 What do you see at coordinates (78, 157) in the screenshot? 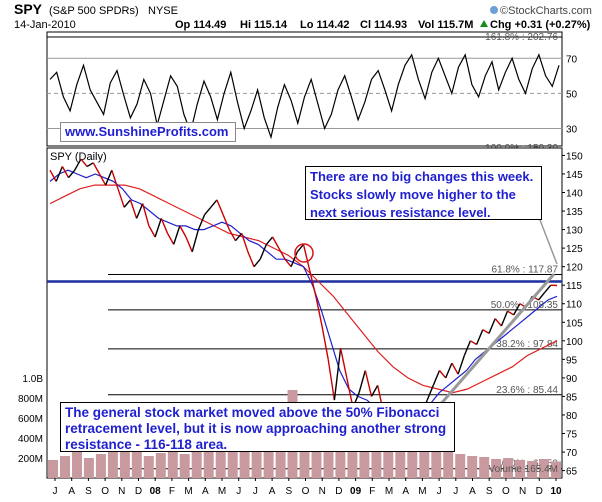
I see `price-panel-label: SPY (Daily)` at bounding box center [78, 157].